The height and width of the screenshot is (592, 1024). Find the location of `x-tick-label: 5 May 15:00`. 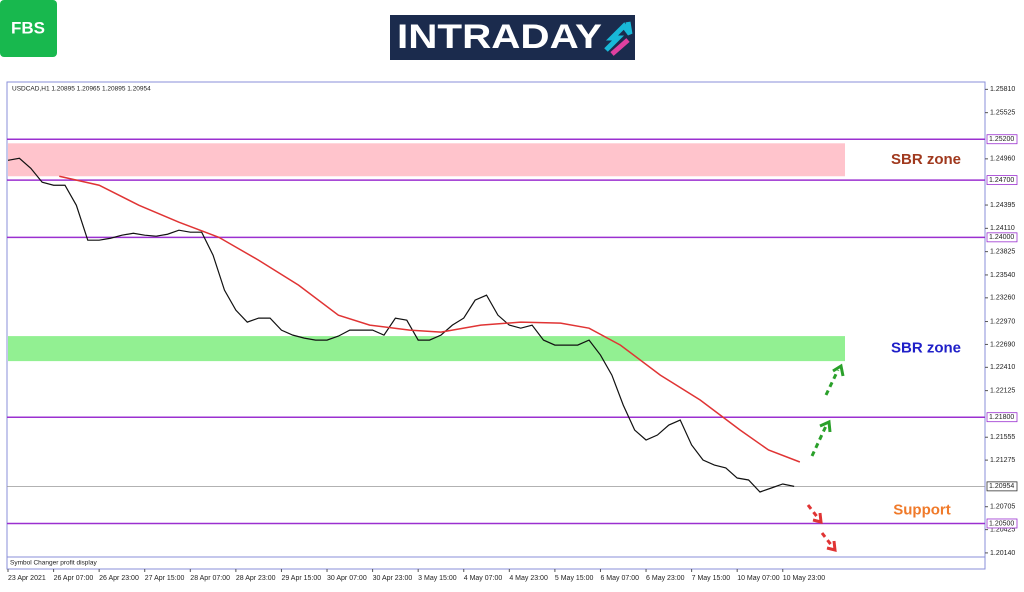

x-tick-label: 5 May 15:00 is located at coordinates (574, 578).